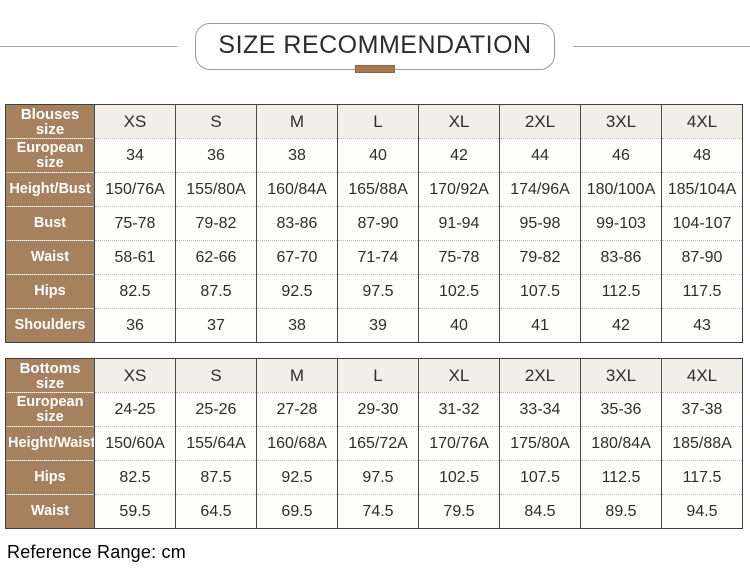  What do you see at coordinates (135, 291) in the screenshot?
I see `measurement-cell: 82.5` at bounding box center [135, 291].